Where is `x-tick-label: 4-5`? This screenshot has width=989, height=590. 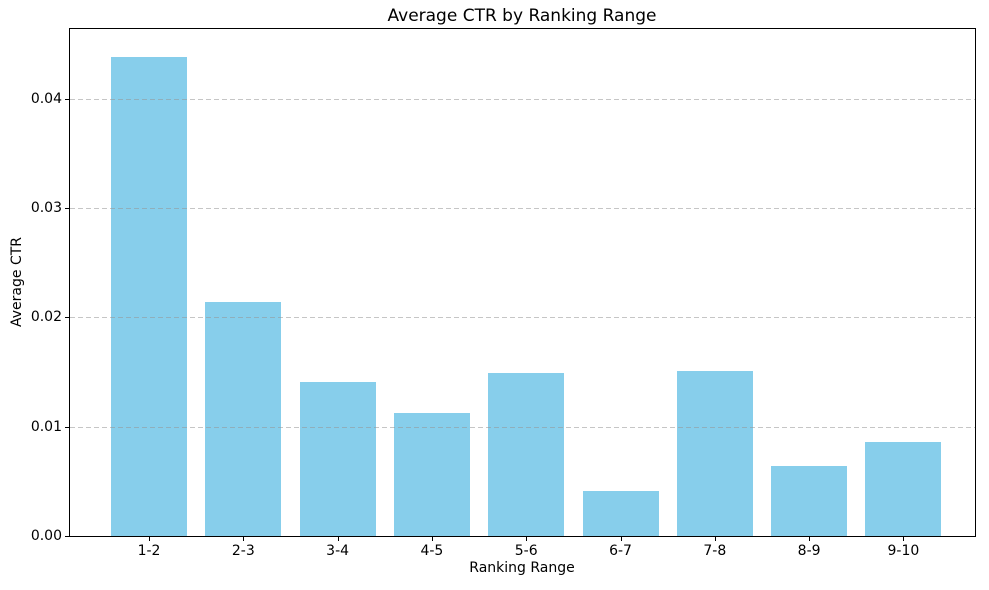
x-tick-label: 4-5 is located at coordinates (432, 551).